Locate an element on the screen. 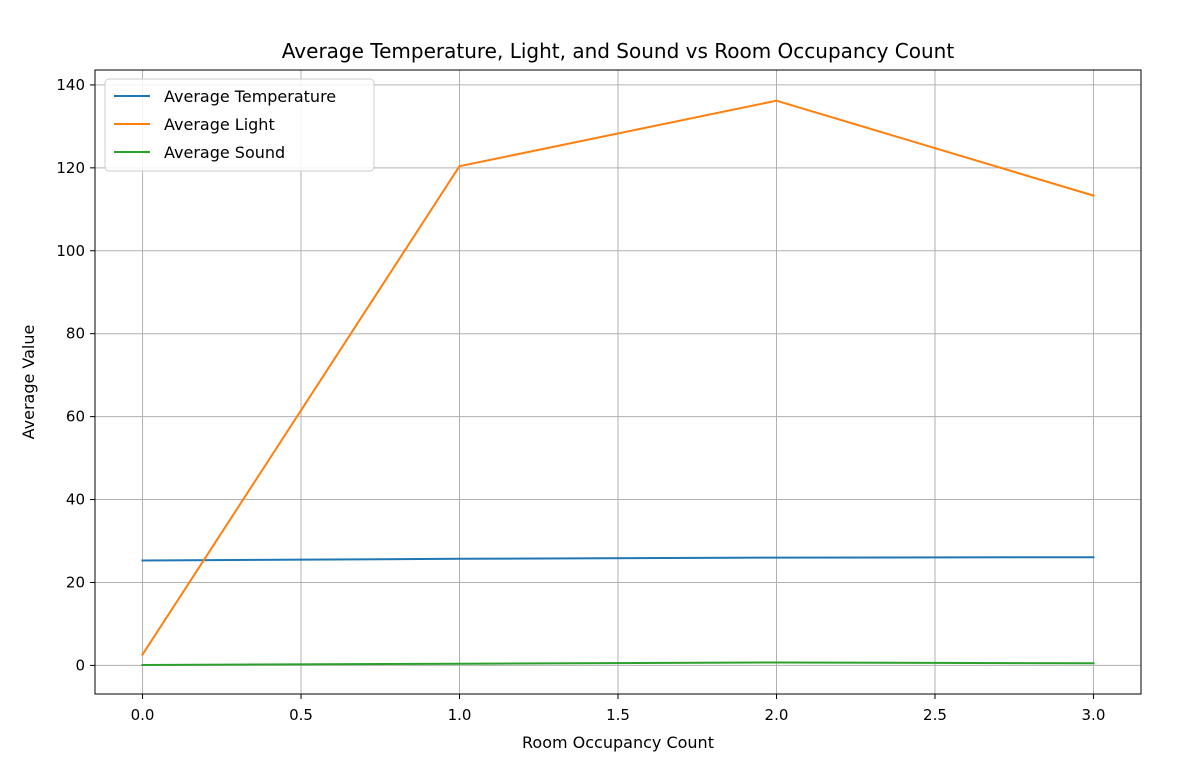  x-tick-label: 1.5 is located at coordinates (618, 715).